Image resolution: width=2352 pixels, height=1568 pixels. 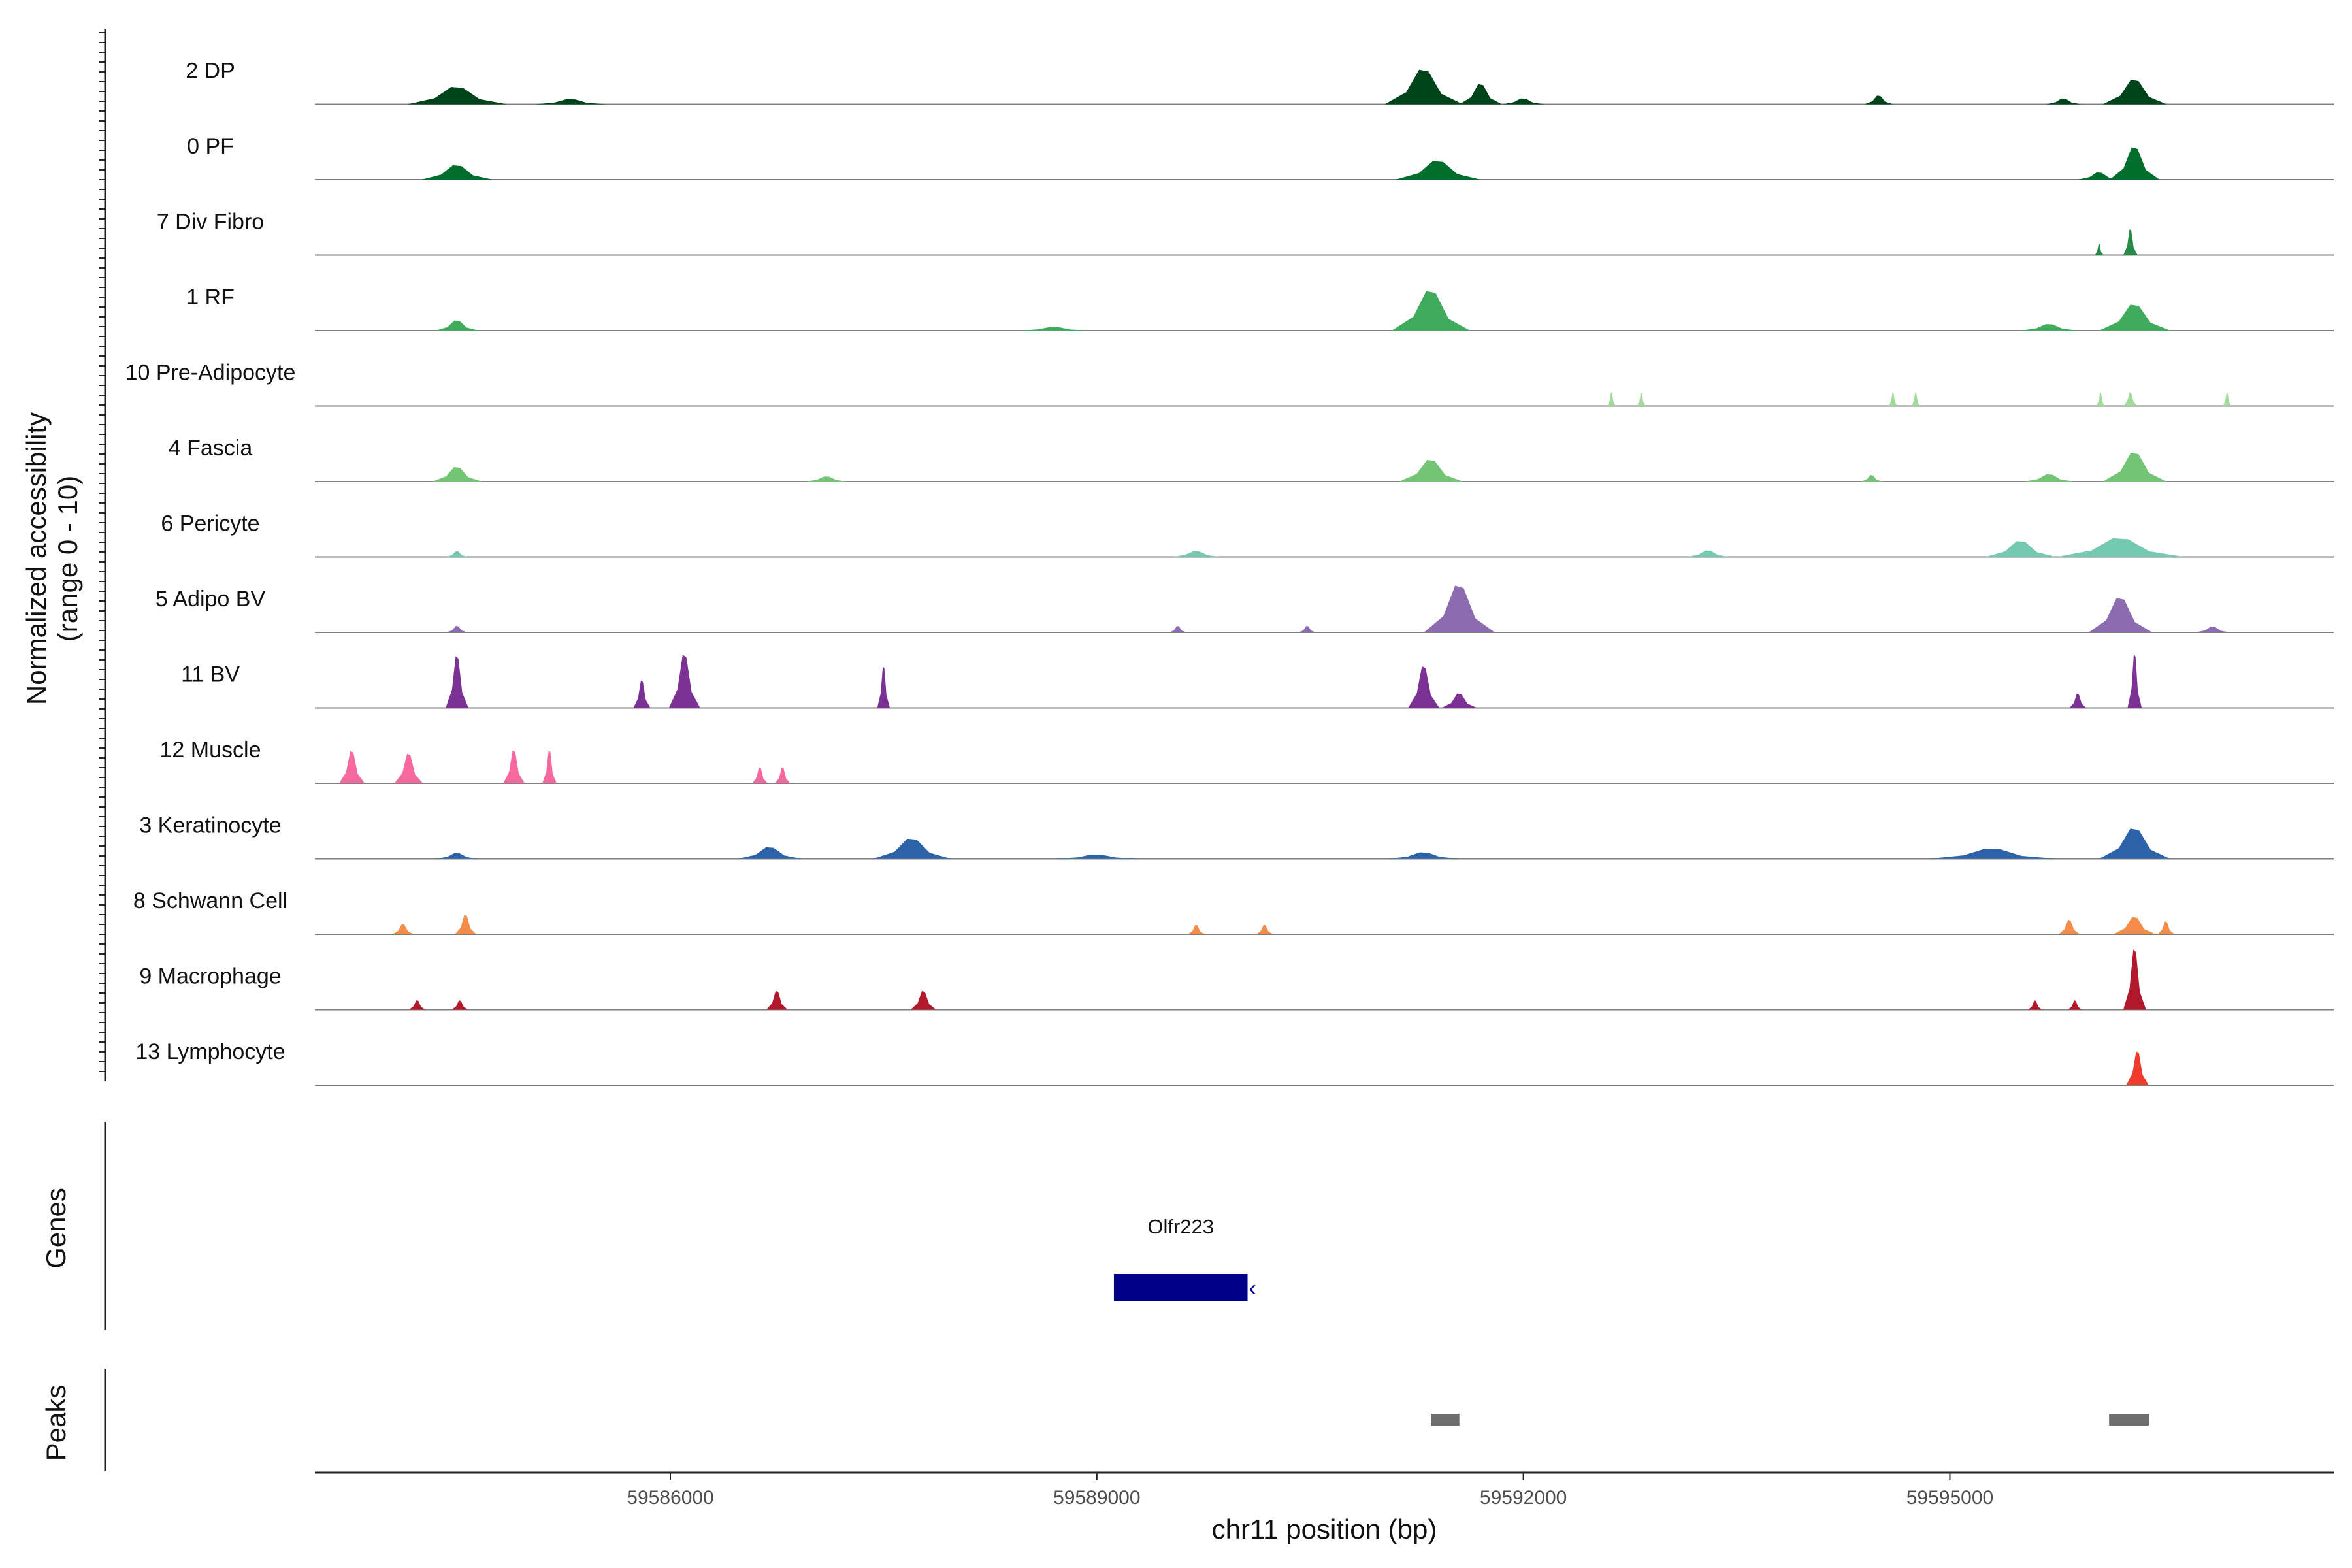 What do you see at coordinates (210, 976) in the screenshot?
I see `track-label: 9 Macrophage` at bounding box center [210, 976].